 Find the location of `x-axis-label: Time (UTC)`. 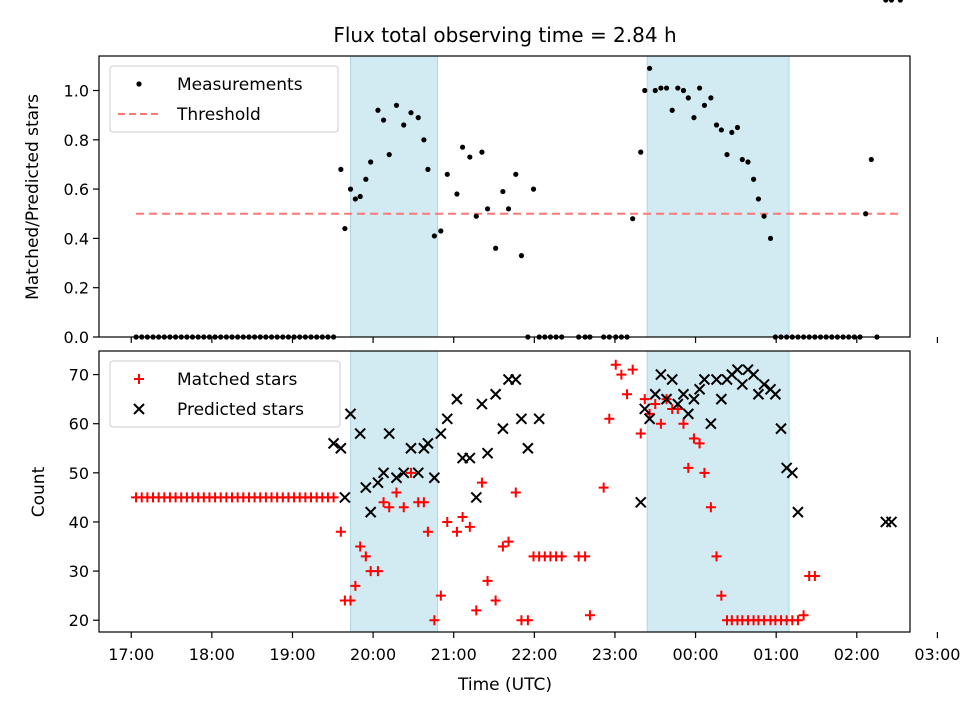

x-axis-label: Time (UTC) is located at coordinates (504, 685).